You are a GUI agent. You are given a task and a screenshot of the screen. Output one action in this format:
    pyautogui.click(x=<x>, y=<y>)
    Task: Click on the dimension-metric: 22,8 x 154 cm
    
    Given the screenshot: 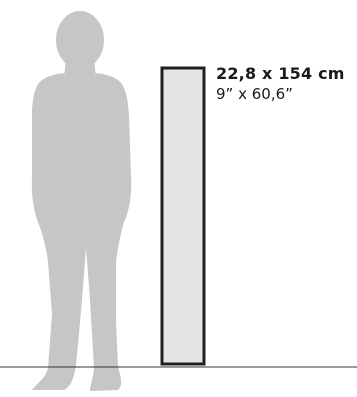 What is the action you would take?
    pyautogui.click(x=280, y=73)
    